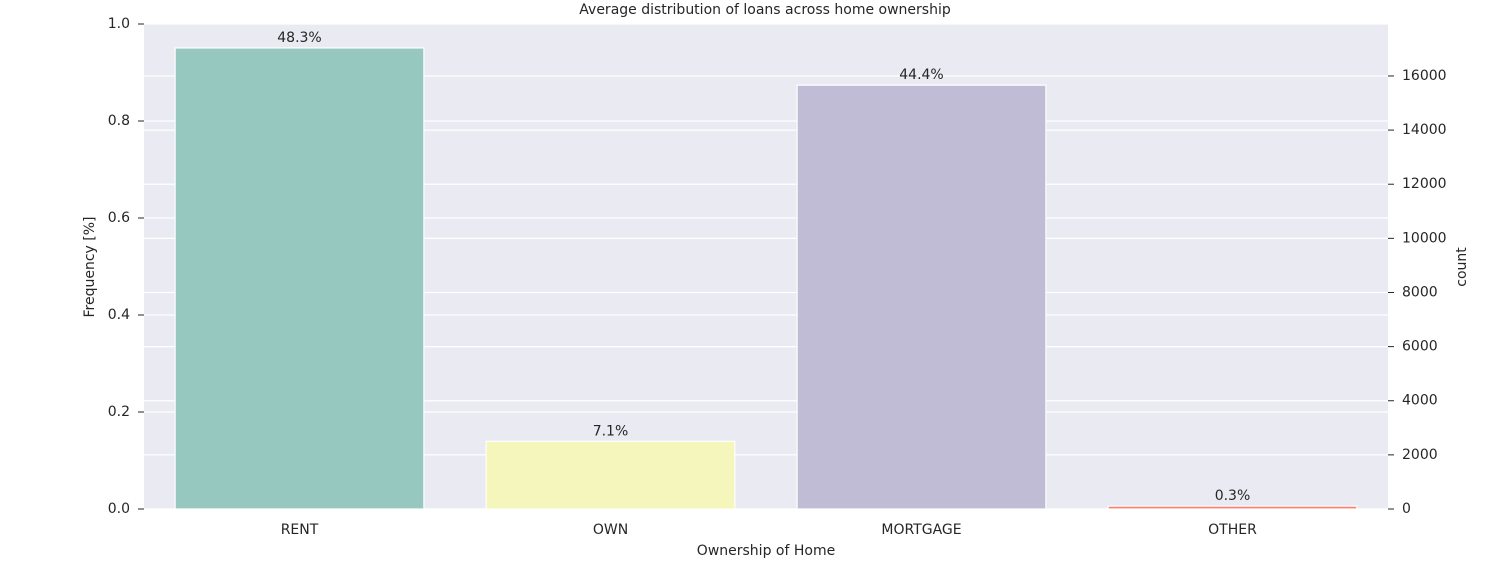 The width and height of the screenshot is (1489, 567). Describe the element at coordinates (1424, 184) in the screenshot. I see `y2-tick-label: 12000` at that location.